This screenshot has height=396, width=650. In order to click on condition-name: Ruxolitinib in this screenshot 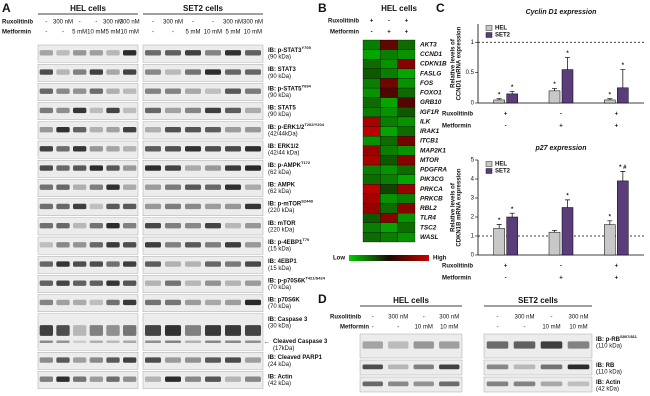, I will do `click(343, 22)`.